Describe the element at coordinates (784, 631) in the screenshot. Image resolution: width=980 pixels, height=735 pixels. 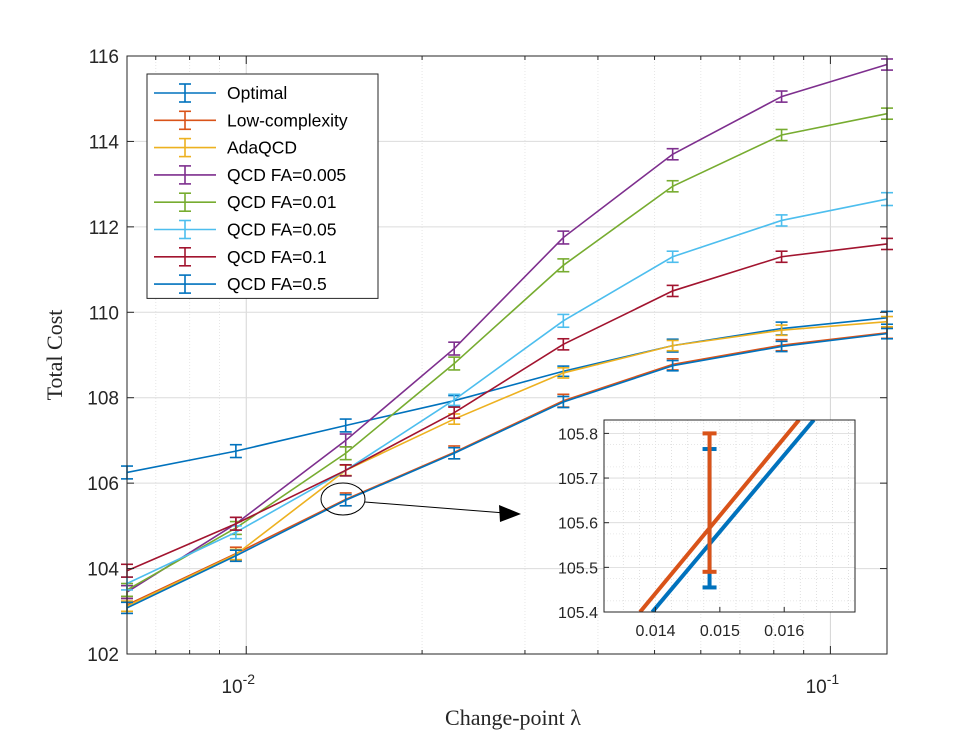
I see `inset-x-tick-label: 0.016` at that location.